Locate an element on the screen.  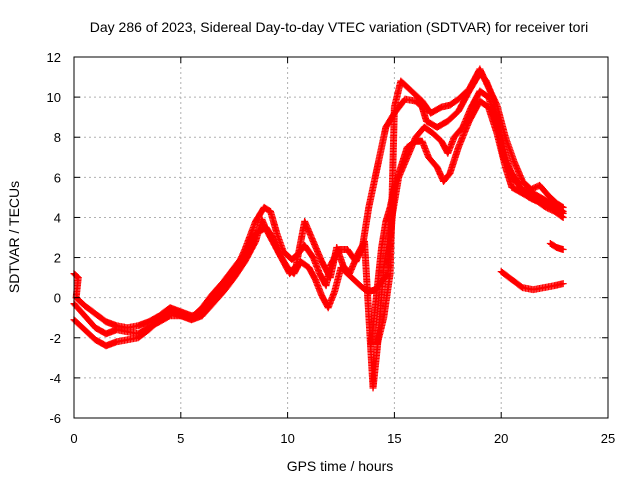
y-tick-label: 10 is located at coordinates (54, 97).